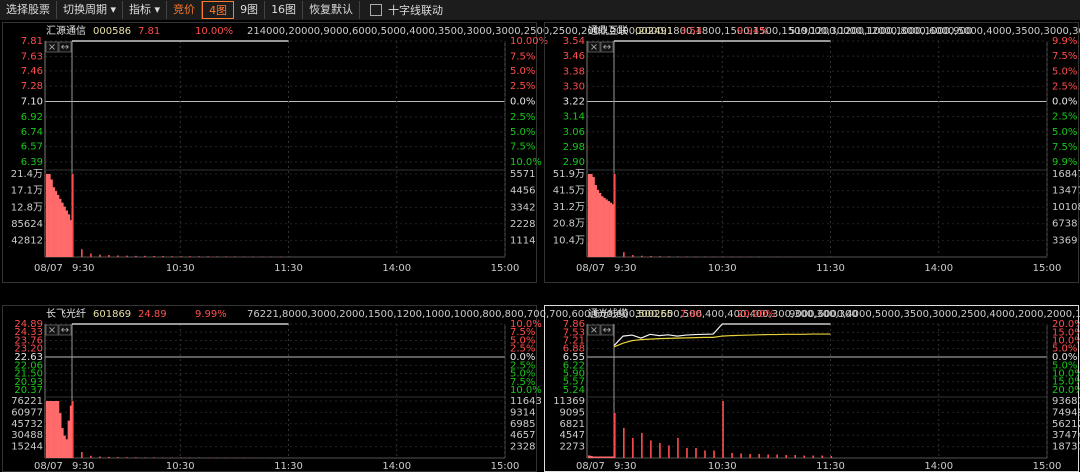  I want to click on vol-tick-label: 76221, so click(27, 401).